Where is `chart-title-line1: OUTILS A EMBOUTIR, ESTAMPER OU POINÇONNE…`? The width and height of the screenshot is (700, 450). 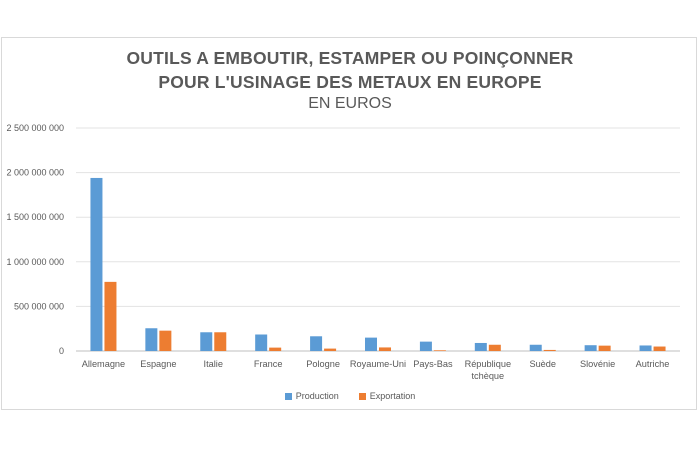 chart-title-line1: OUTILS A EMBOUTIR, ESTAMPER OU POINÇONNE… is located at coordinates (350, 58).